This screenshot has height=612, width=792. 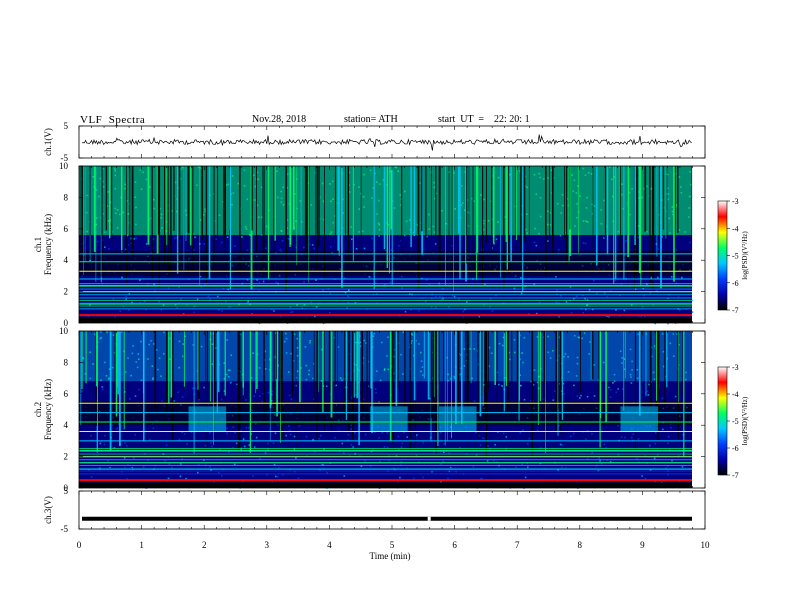 What do you see at coordinates (454, 545) in the screenshot?
I see `x-tick-label: 6` at bounding box center [454, 545].